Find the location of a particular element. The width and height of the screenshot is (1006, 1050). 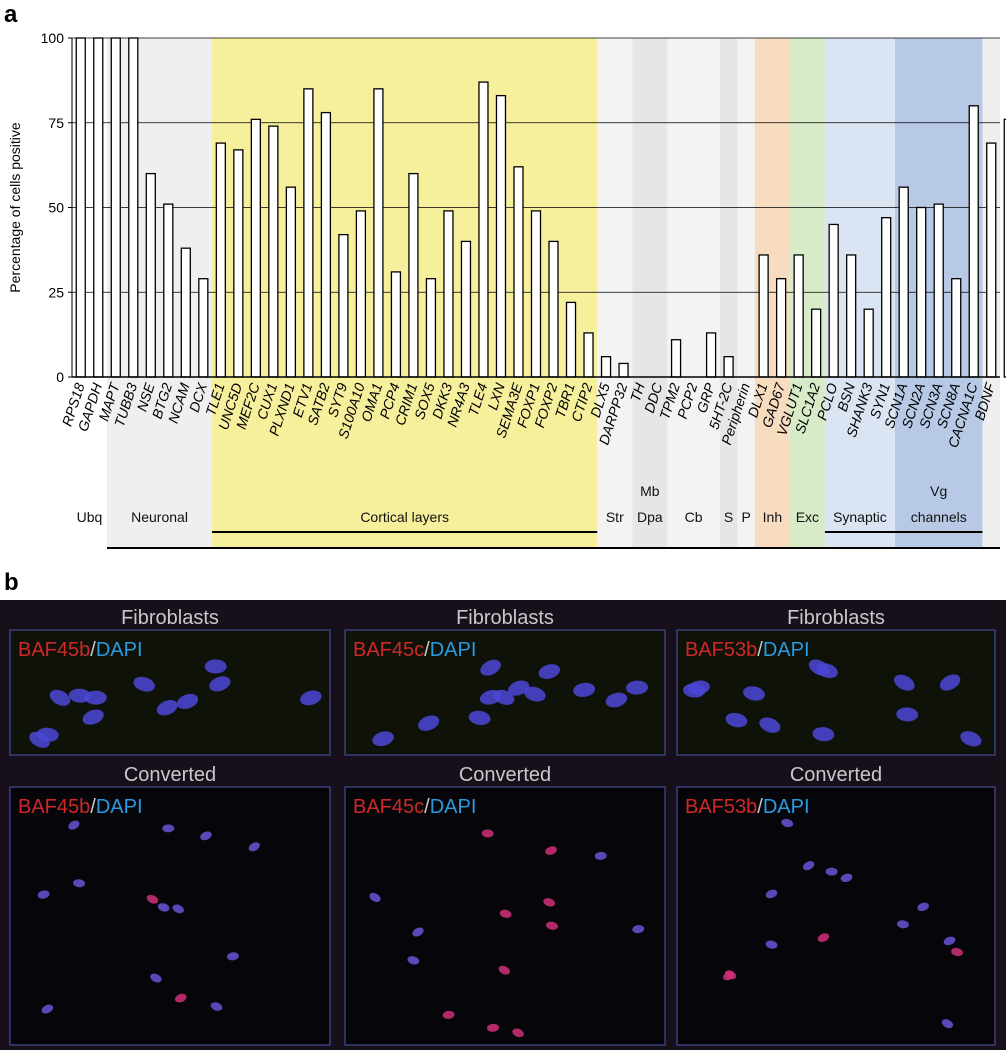

group-label: channels is located at coordinates (939, 517).